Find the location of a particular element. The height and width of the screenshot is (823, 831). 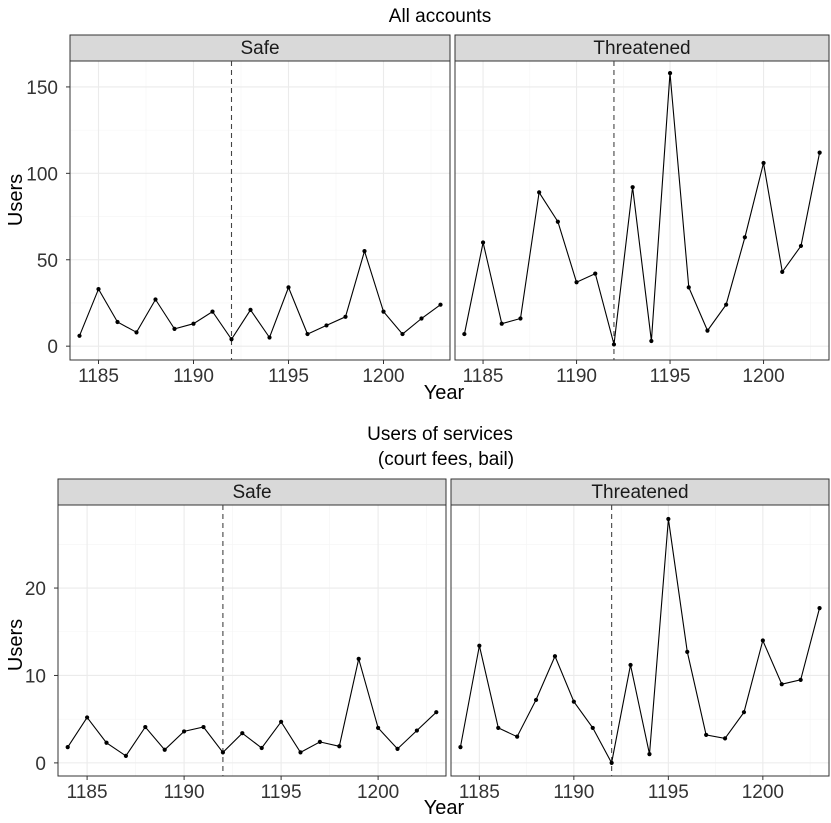

chart-title-line: (court fees, bail) is located at coordinates (446, 459).